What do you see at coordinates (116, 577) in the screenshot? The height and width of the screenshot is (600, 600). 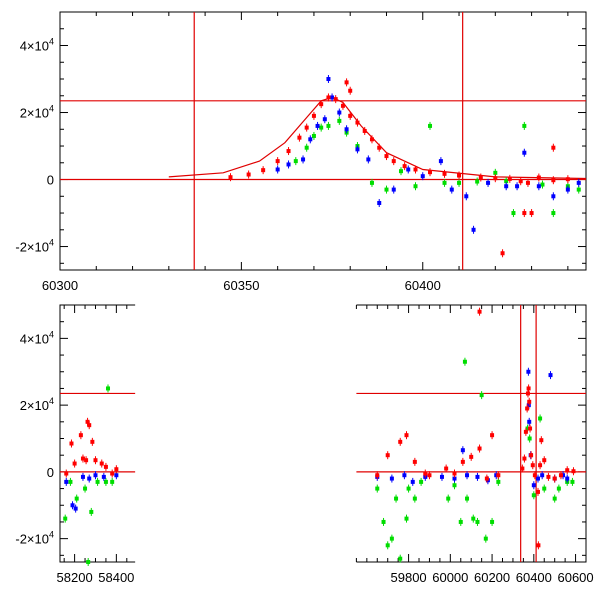 I see `x-tick-label: 58400` at bounding box center [116, 577].